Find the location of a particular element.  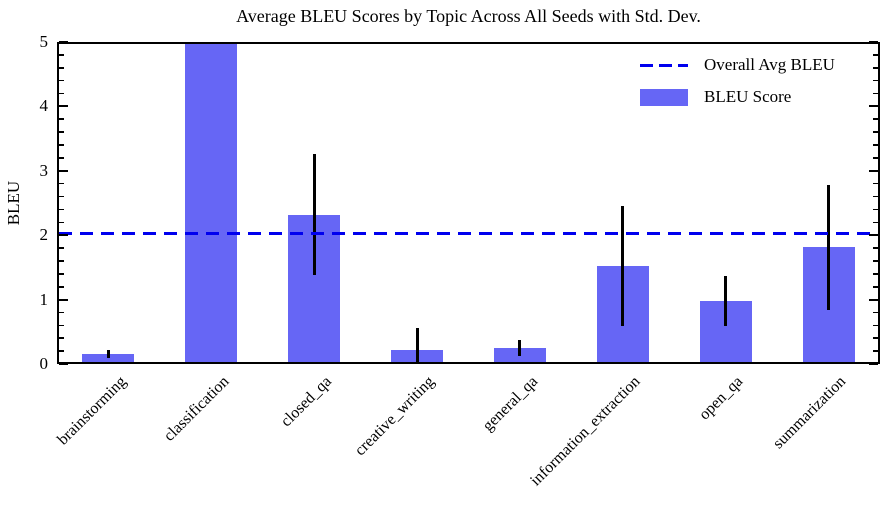

x-tick-label-classification: classification is located at coordinates (196, 409).